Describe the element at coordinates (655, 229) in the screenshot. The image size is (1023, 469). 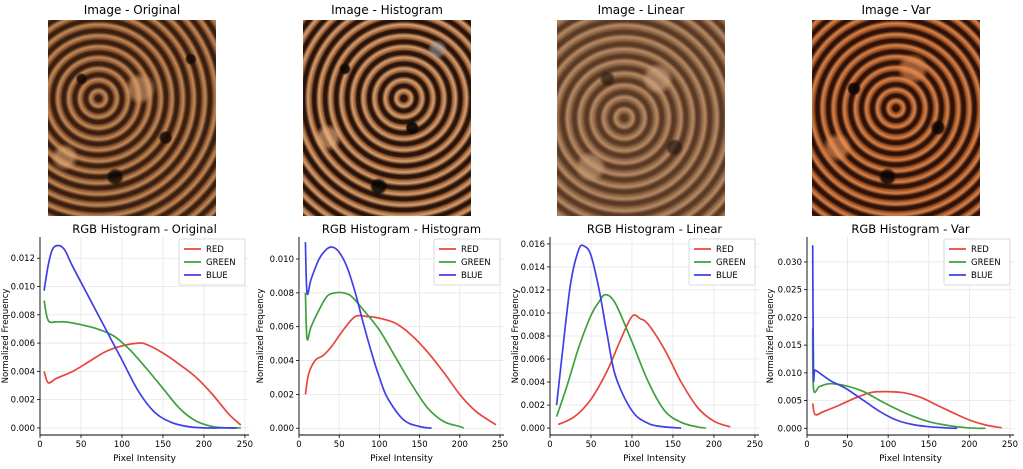
I see `chart-title: RGB Histogram - Linear` at that location.